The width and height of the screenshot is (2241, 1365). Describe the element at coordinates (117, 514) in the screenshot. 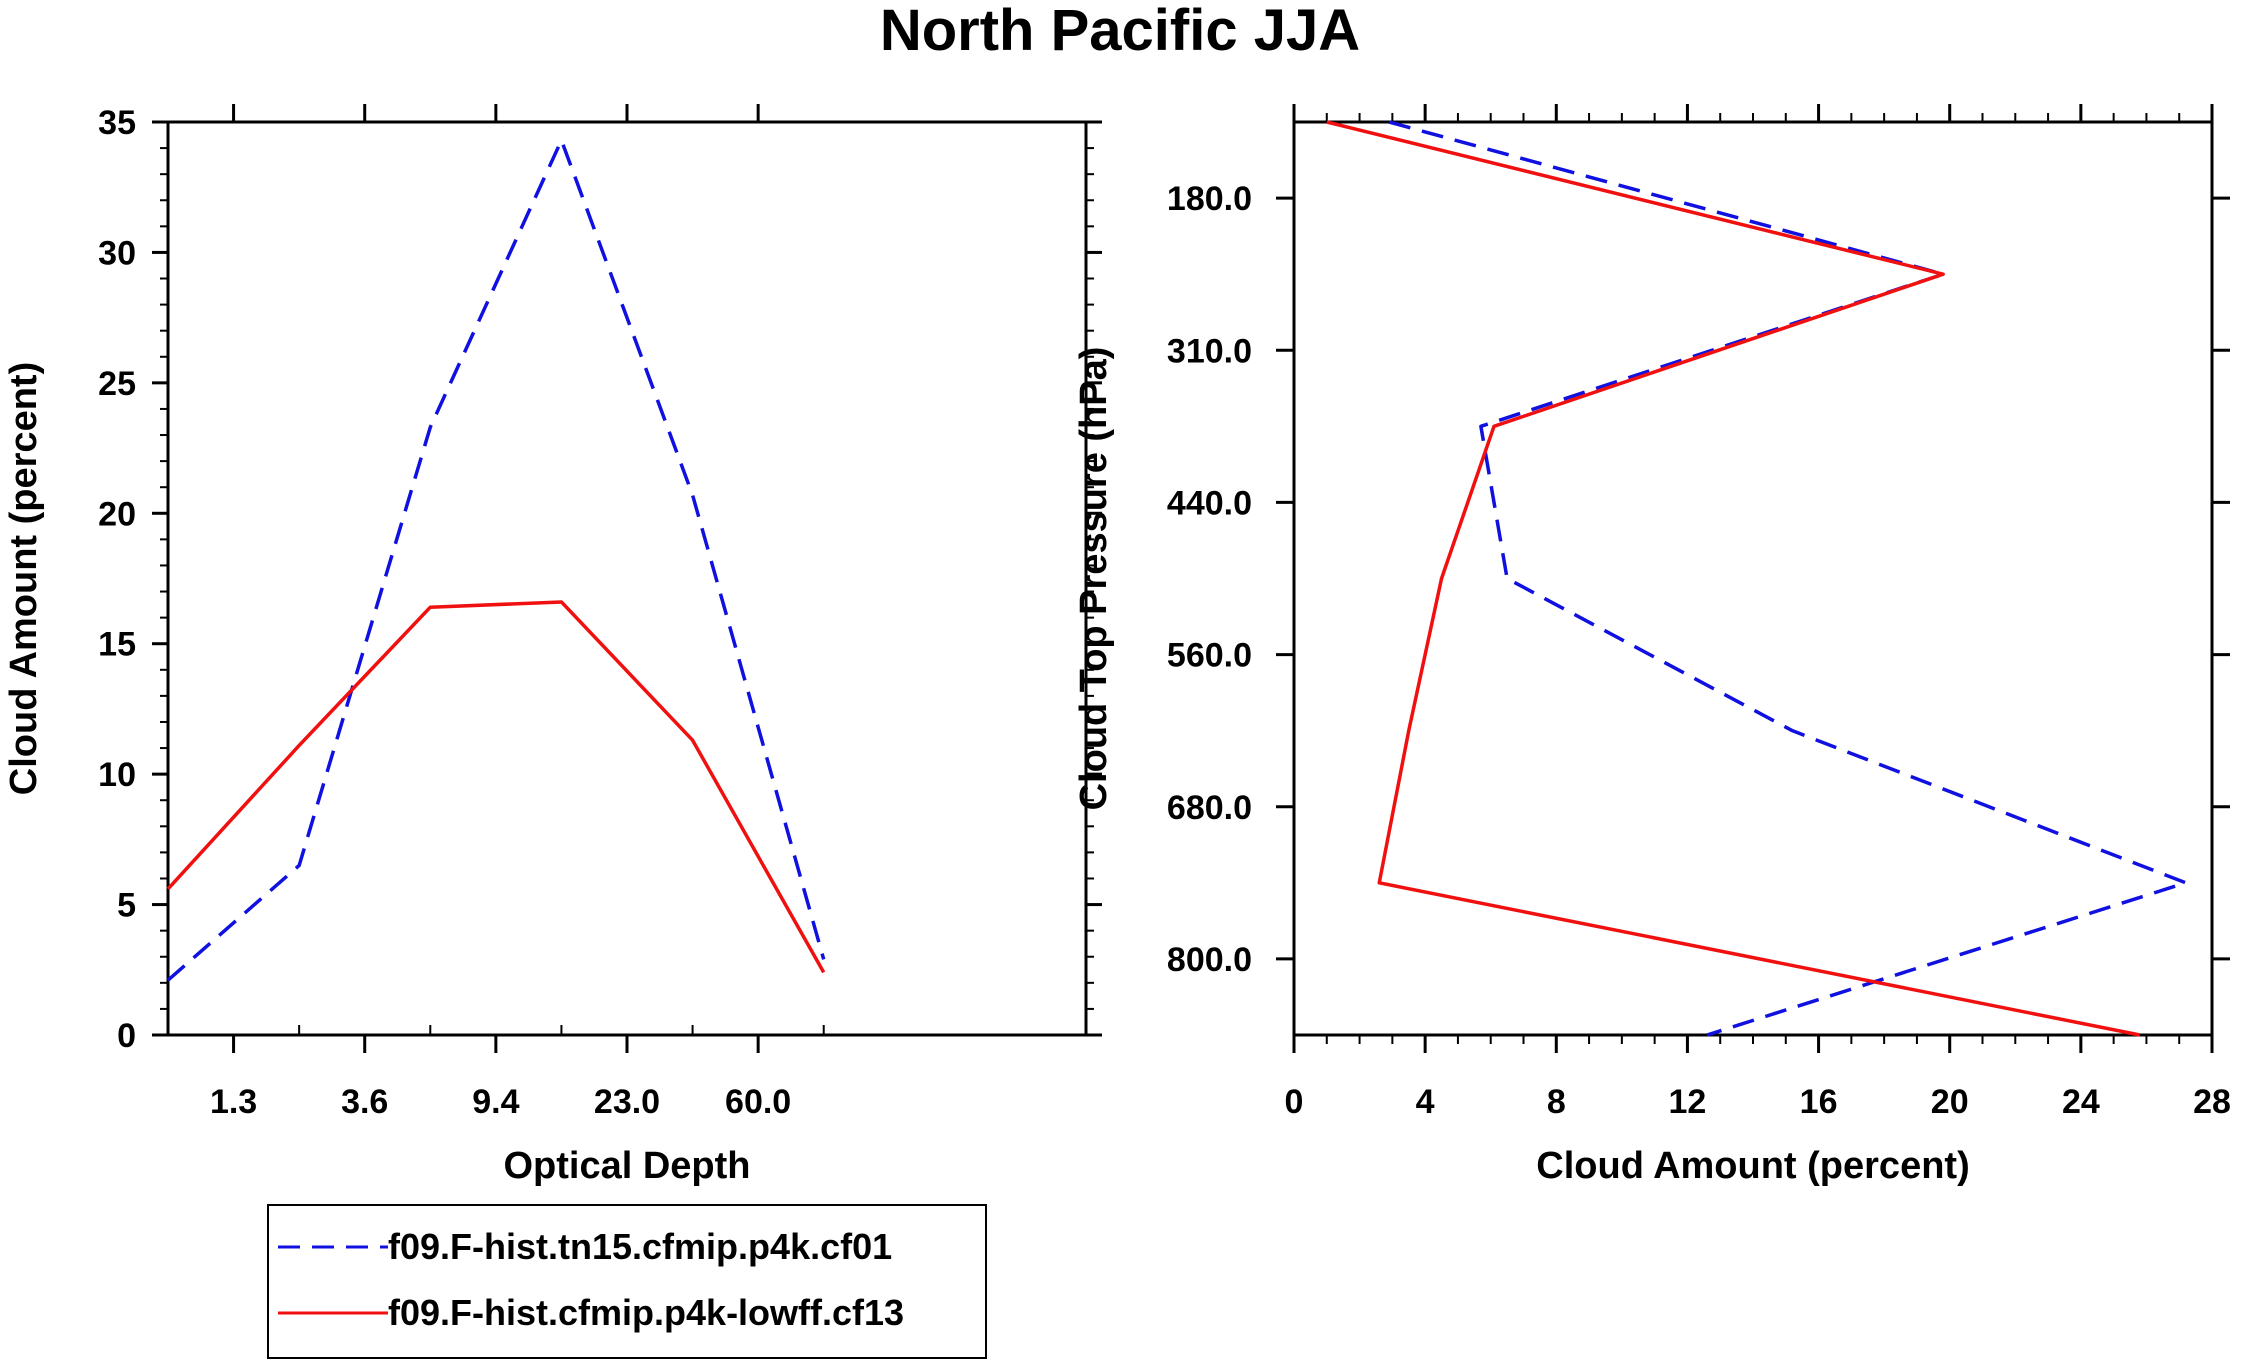

I see `y-tick-label: 20` at that location.